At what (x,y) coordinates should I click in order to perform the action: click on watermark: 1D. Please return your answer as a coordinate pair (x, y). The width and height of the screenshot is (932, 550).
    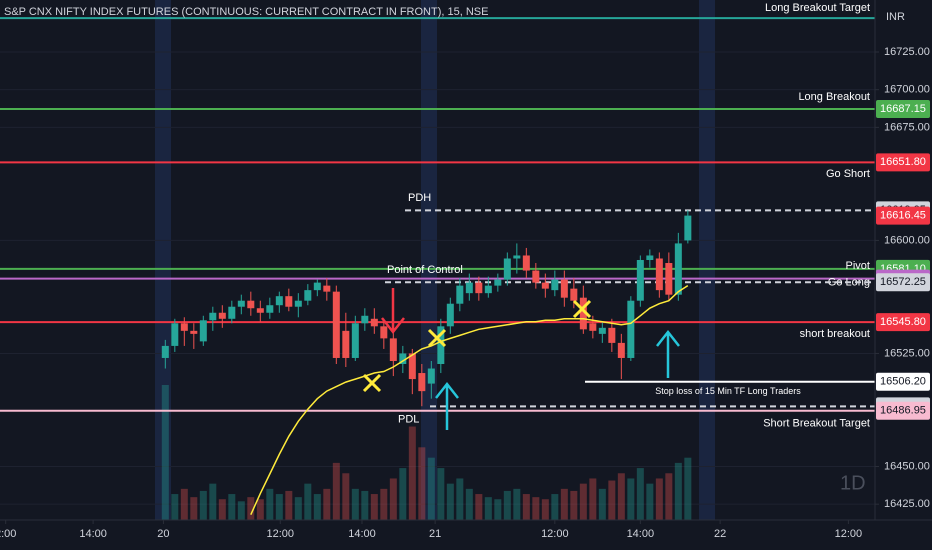
    Looking at the image, I should click on (853, 483).